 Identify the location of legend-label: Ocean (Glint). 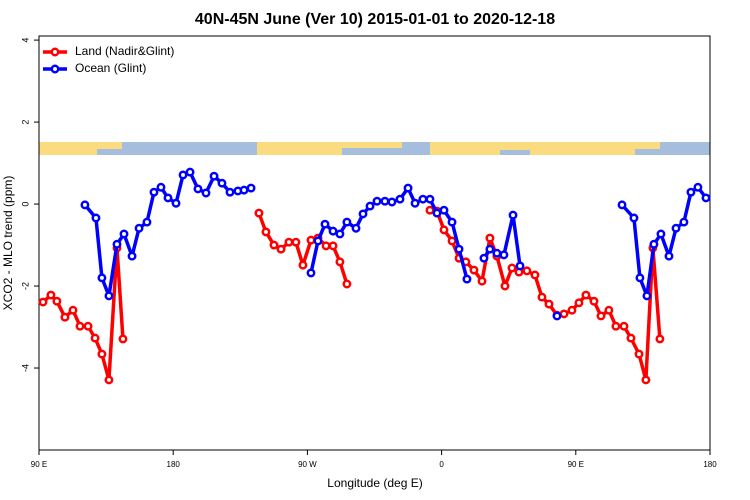
(110, 68).